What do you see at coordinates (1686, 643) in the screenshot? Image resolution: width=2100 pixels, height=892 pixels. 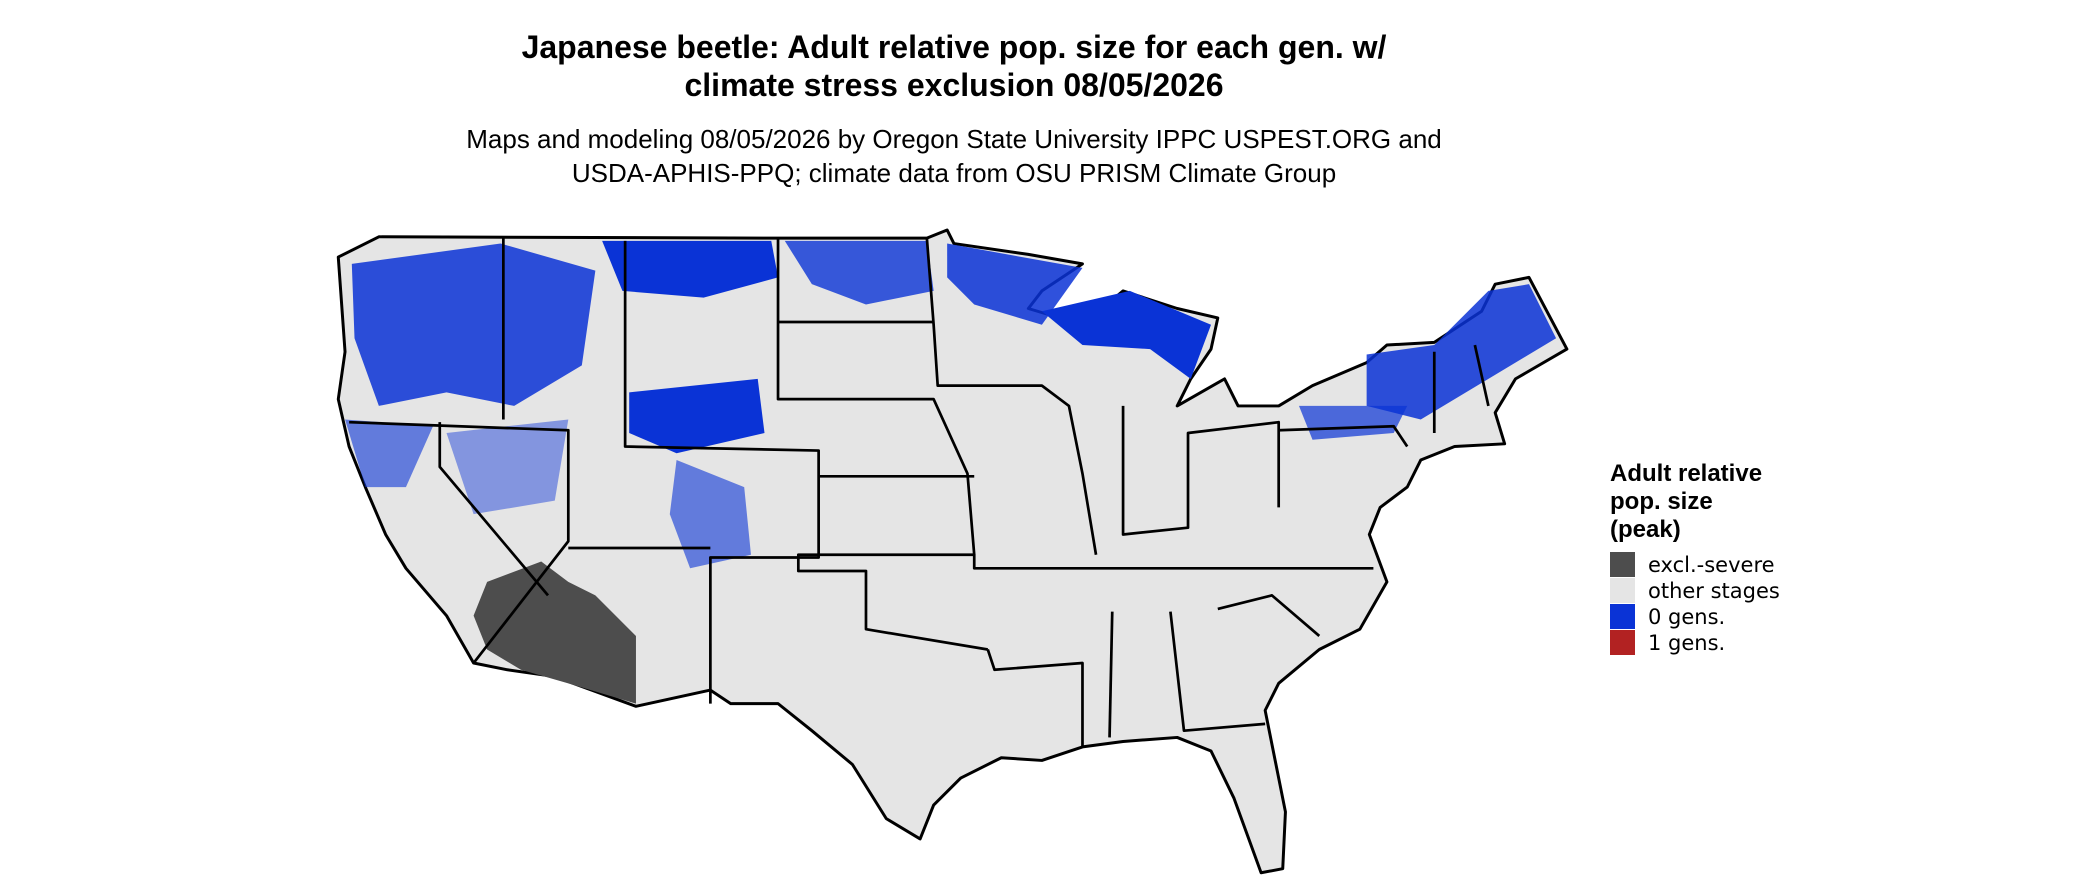 I see `legend-label: 1 gens.` at bounding box center [1686, 643].